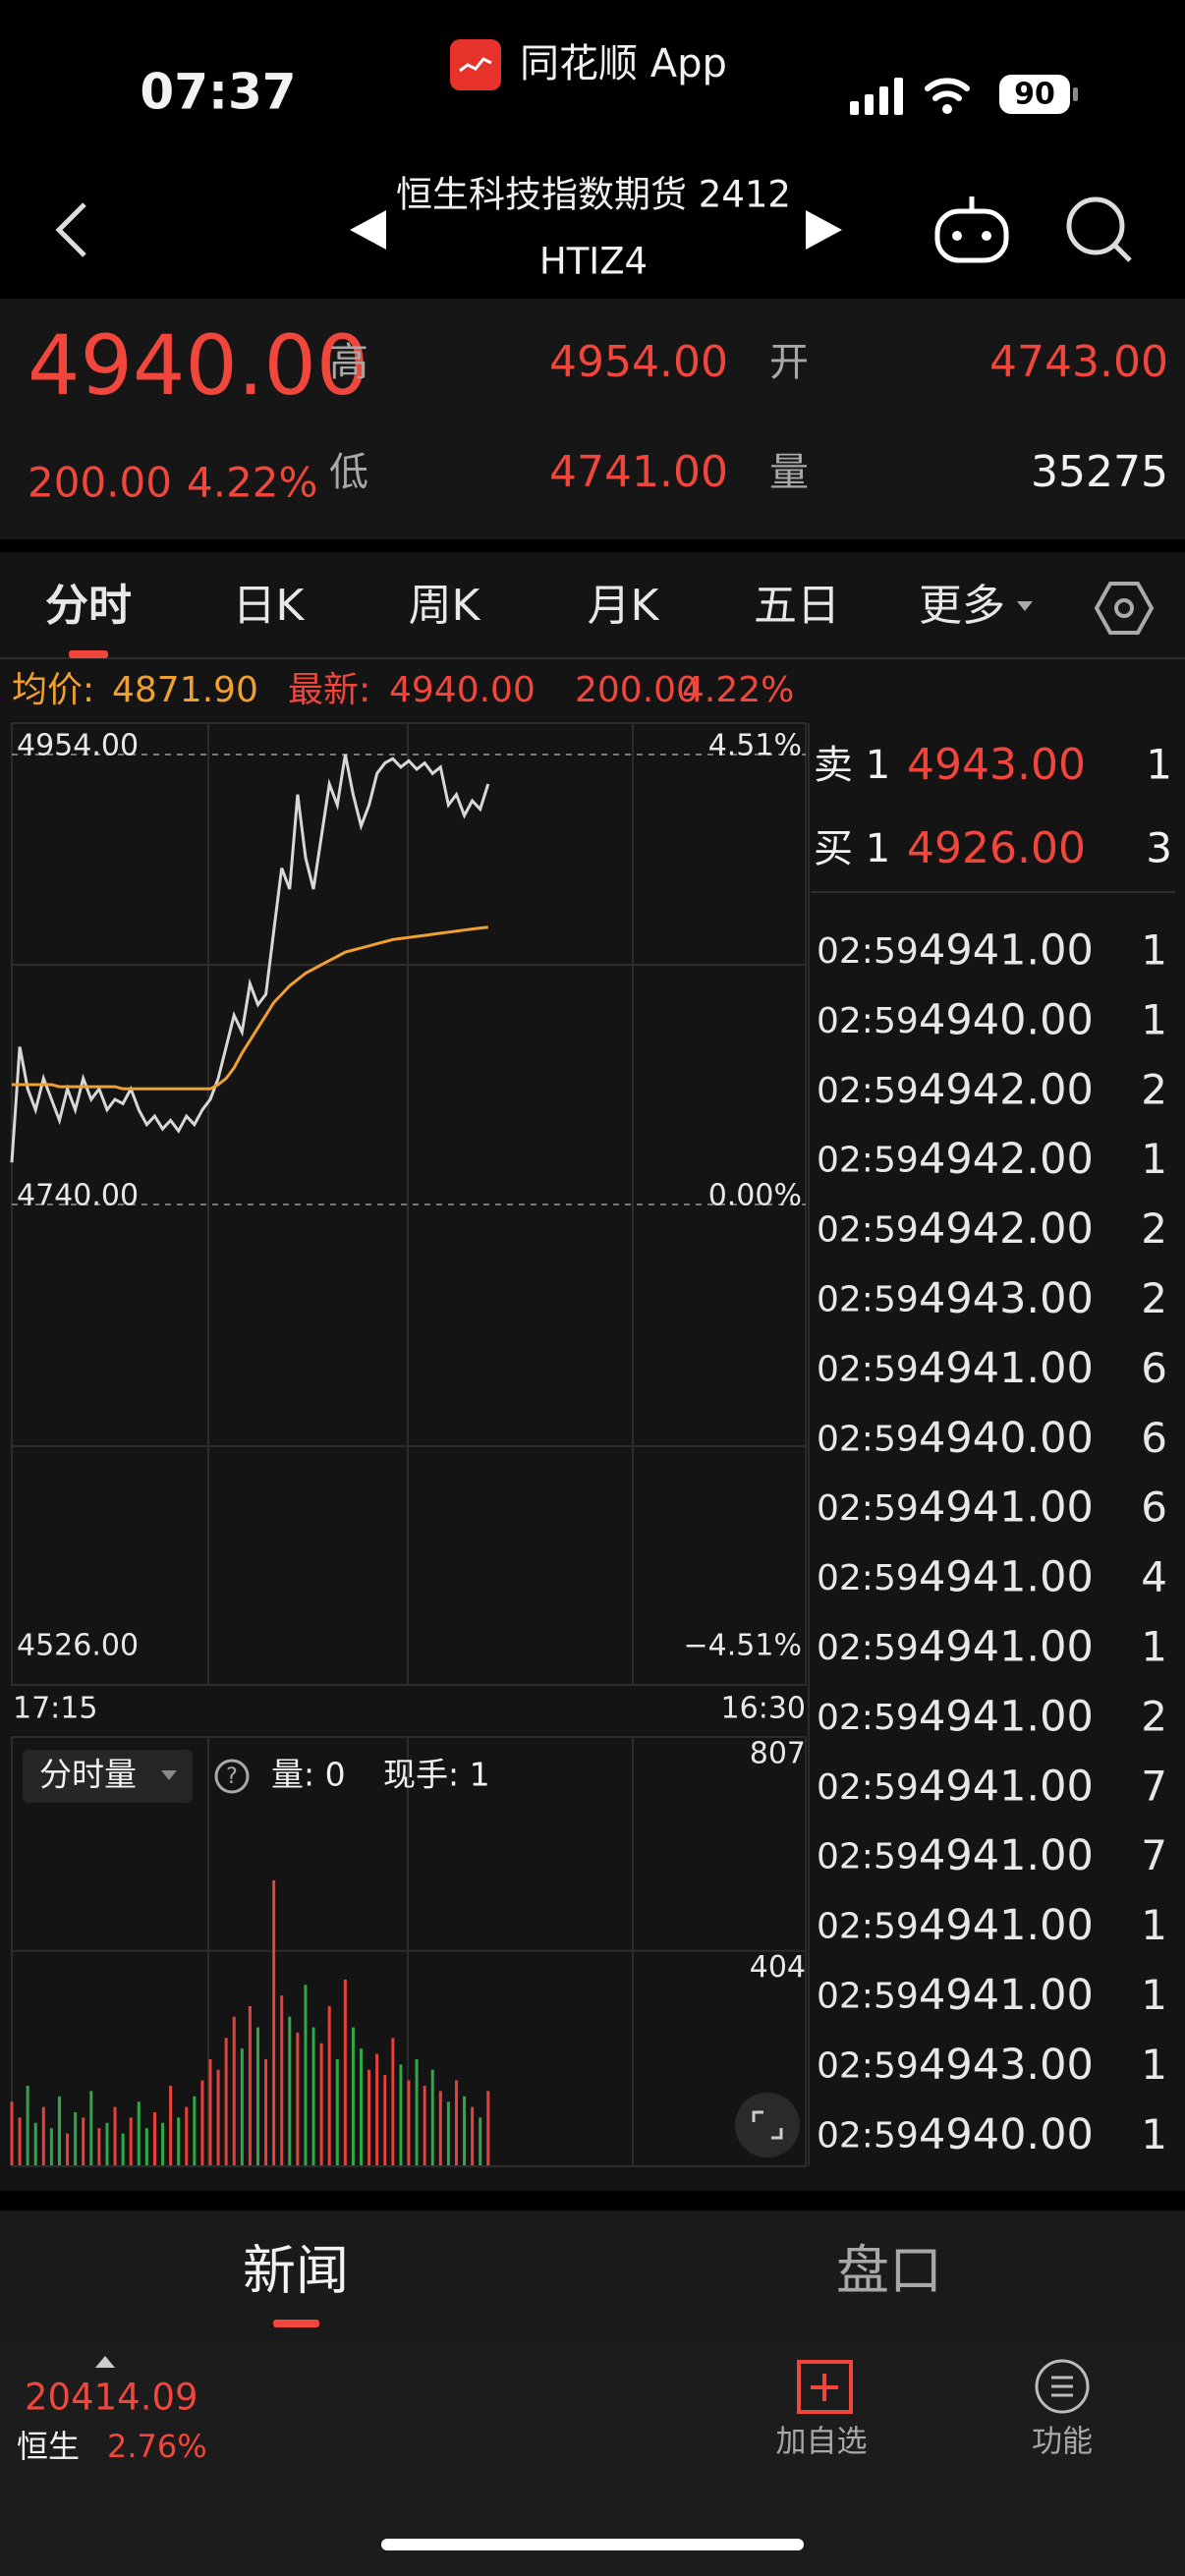  What do you see at coordinates (100, 483) in the screenshot?
I see `price-change: 200.00` at bounding box center [100, 483].